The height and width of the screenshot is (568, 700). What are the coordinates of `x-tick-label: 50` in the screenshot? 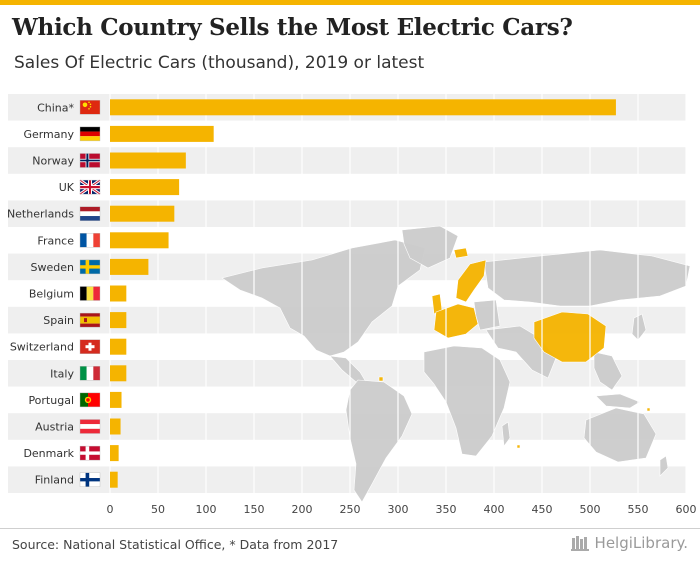 It's located at (158, 509).